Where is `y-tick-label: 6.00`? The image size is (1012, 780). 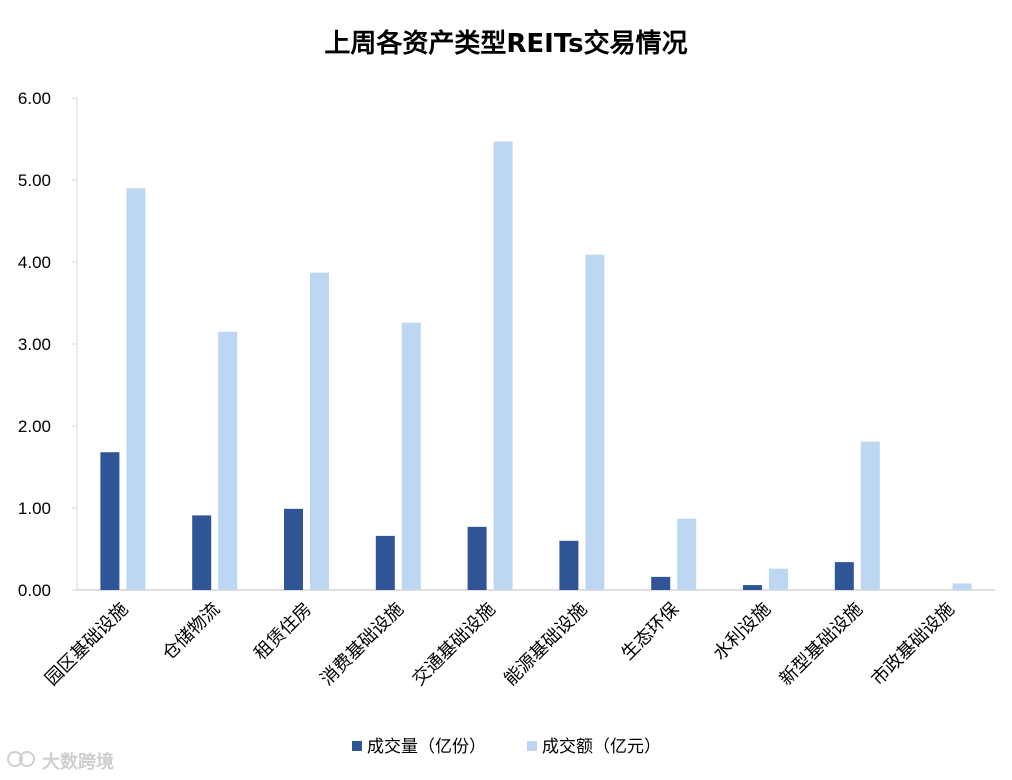
y-tick-label: 6.00 is located at coordinates (34, 98).